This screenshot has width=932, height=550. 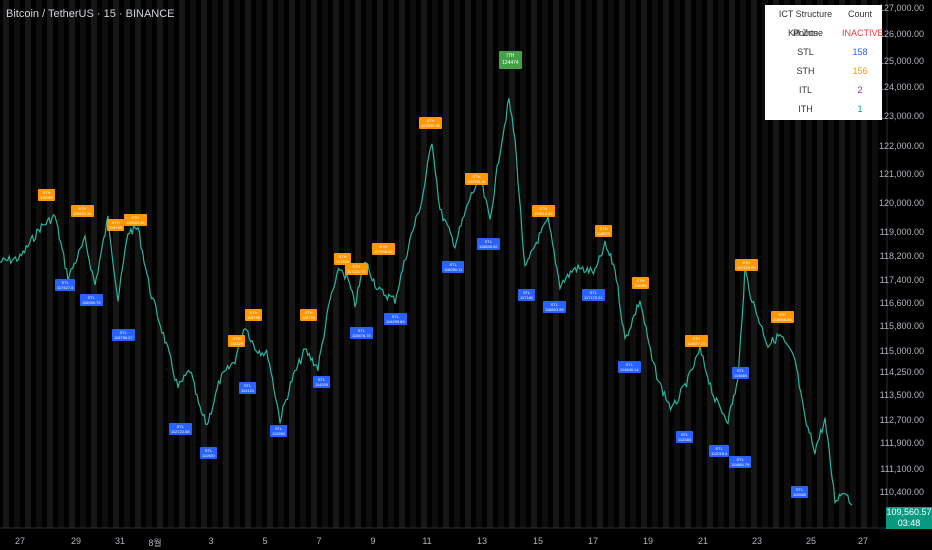 I want to click on stl-marker: STL 114121, so click(x=248, y=388).